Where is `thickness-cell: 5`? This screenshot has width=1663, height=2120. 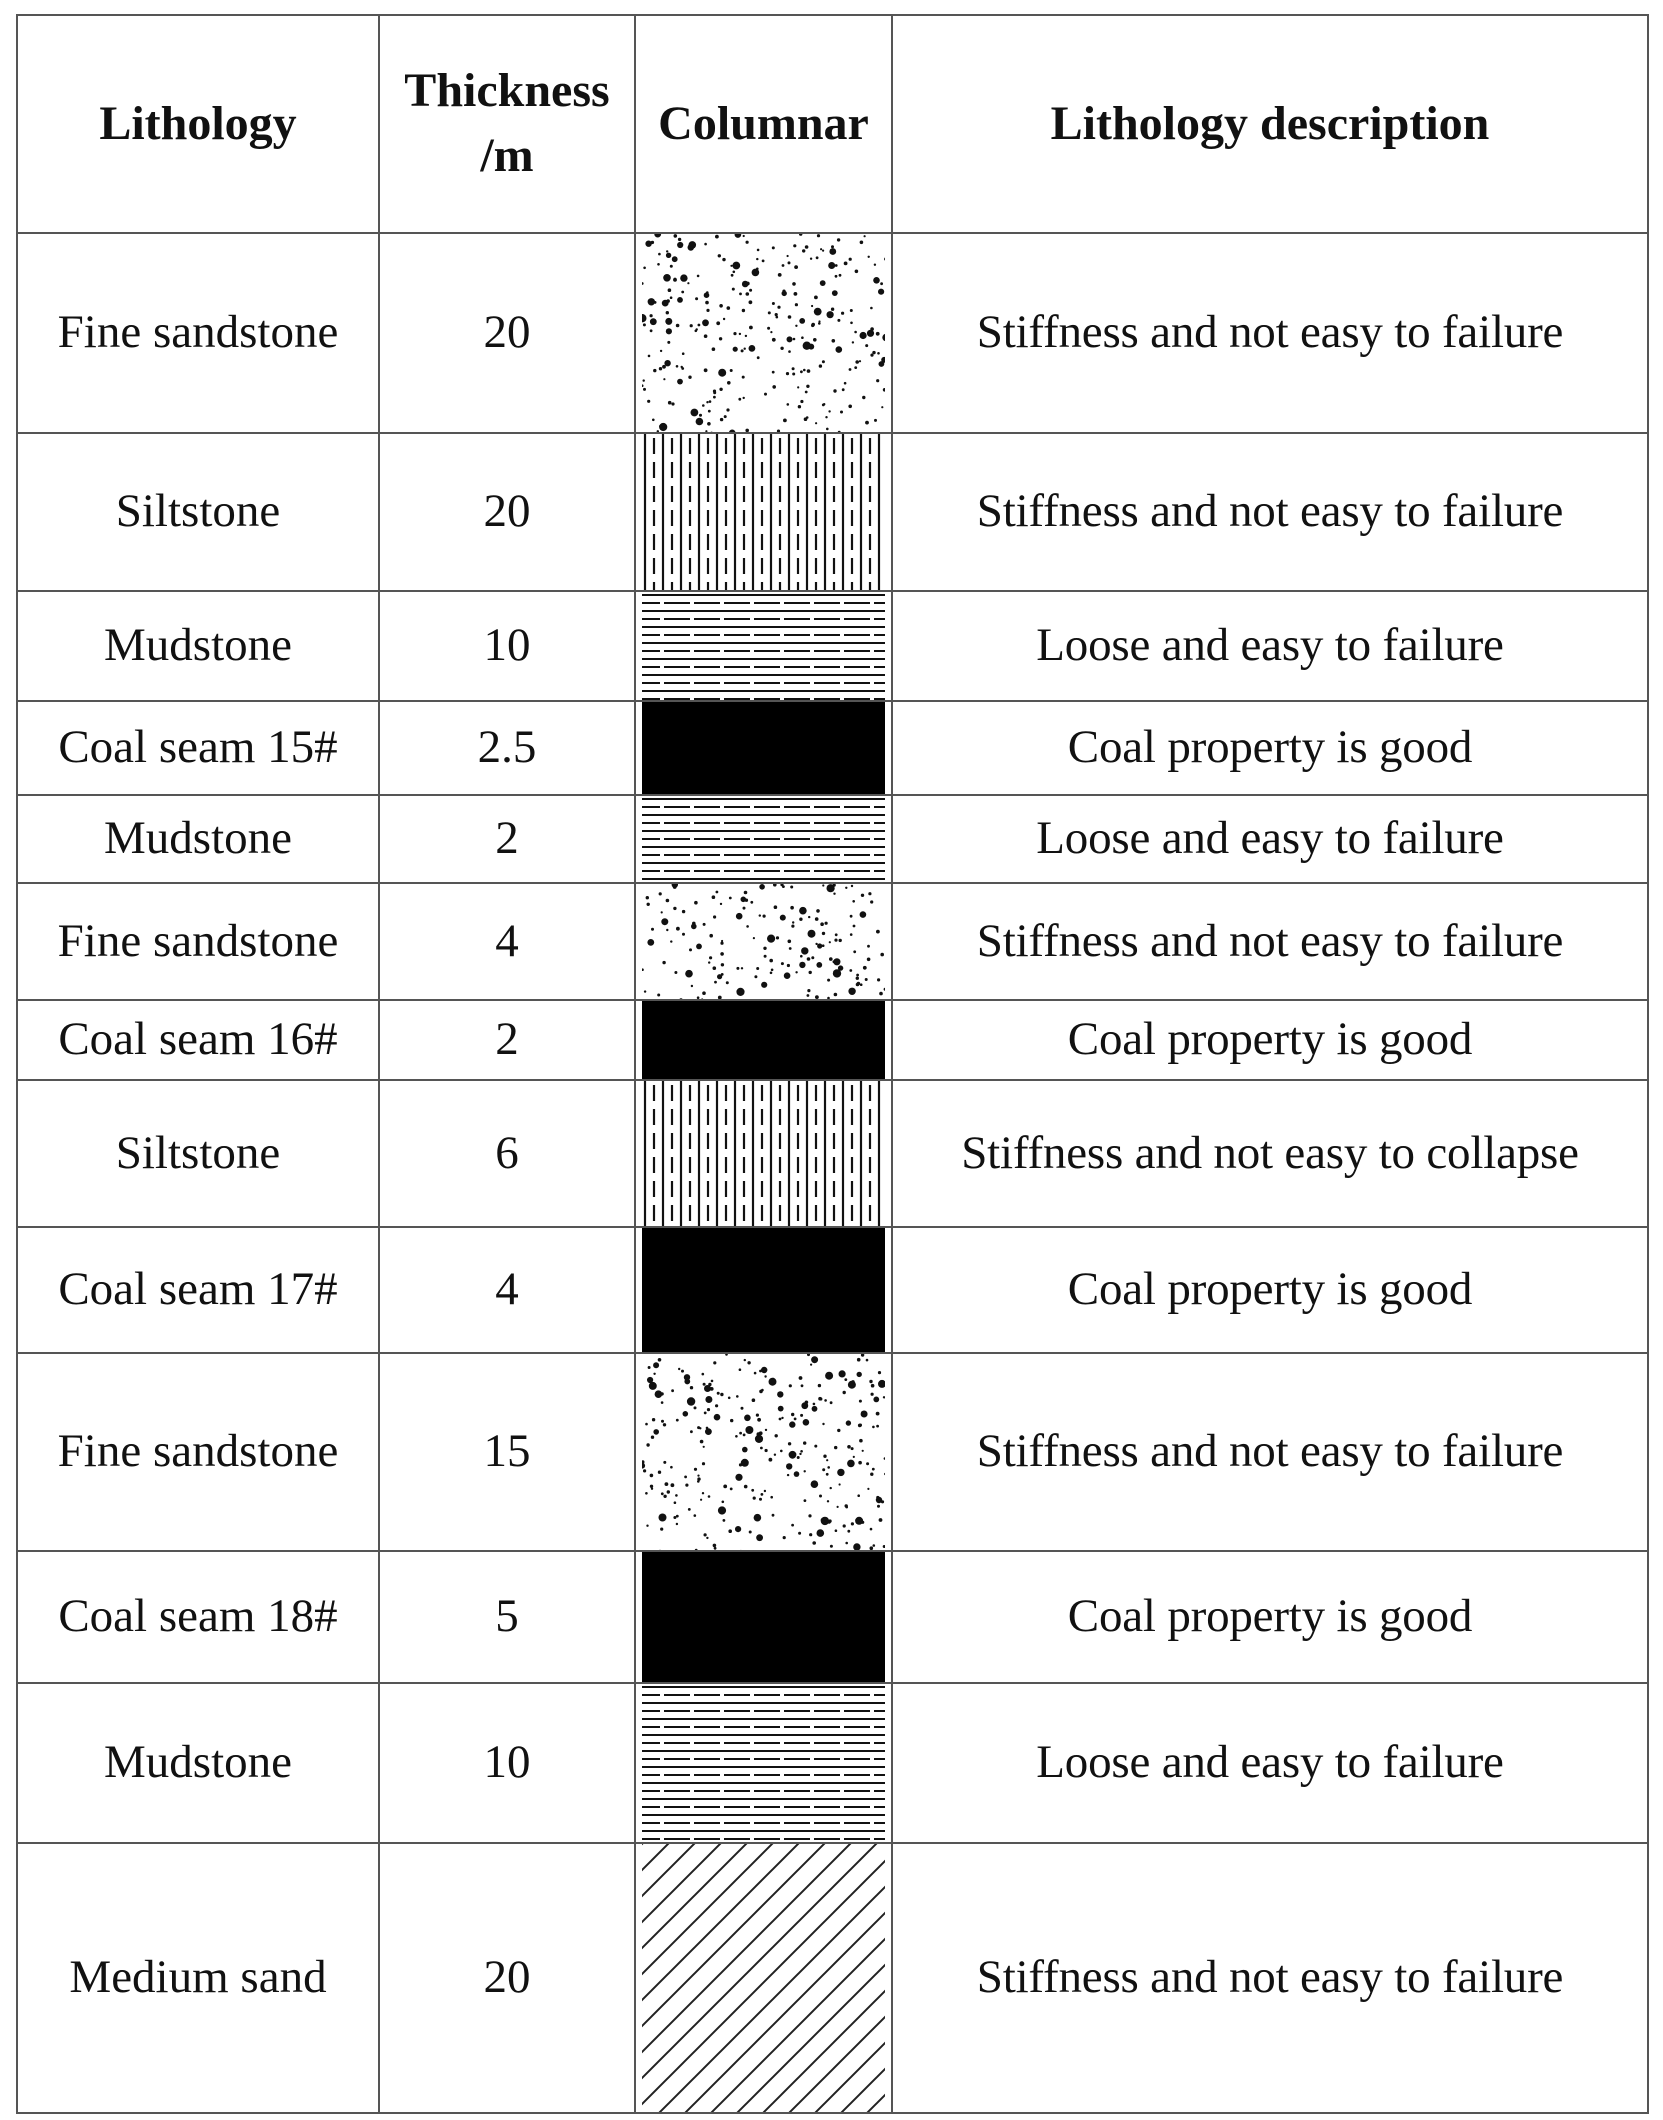
thickness-cell: 5 is located at coordinates (507, 1617).